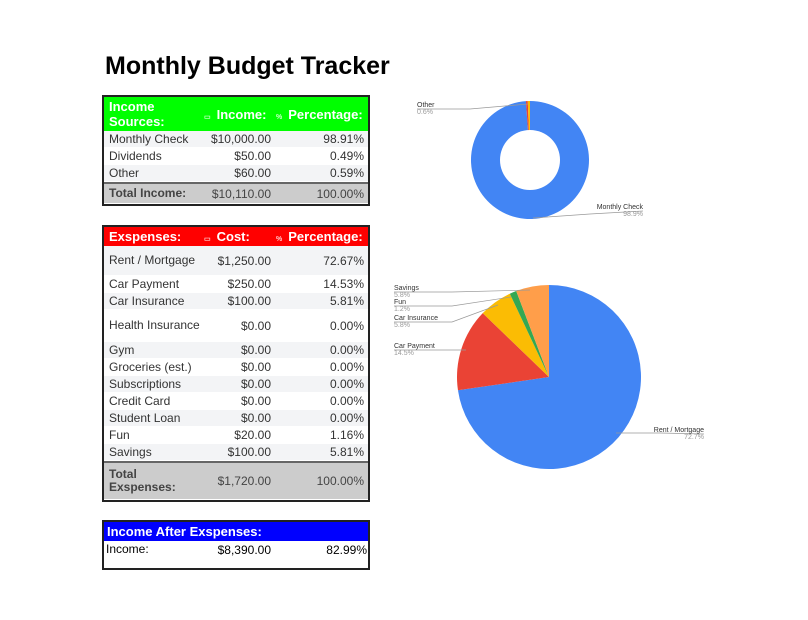 The width and height of the screenshot is (808, 620). What do you see at coordinates (346, 156) in the screenshot?
I see `cell-pct: 0.49%` at bounding box center [346, 156].